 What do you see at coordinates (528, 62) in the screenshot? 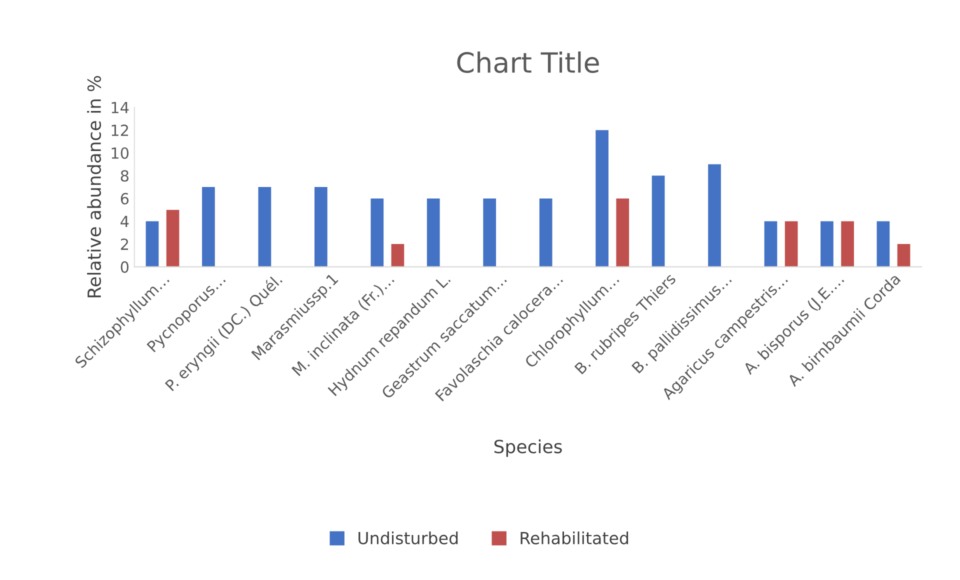
I see `chart-title: Chart Title` at bounding box center [528, 62].